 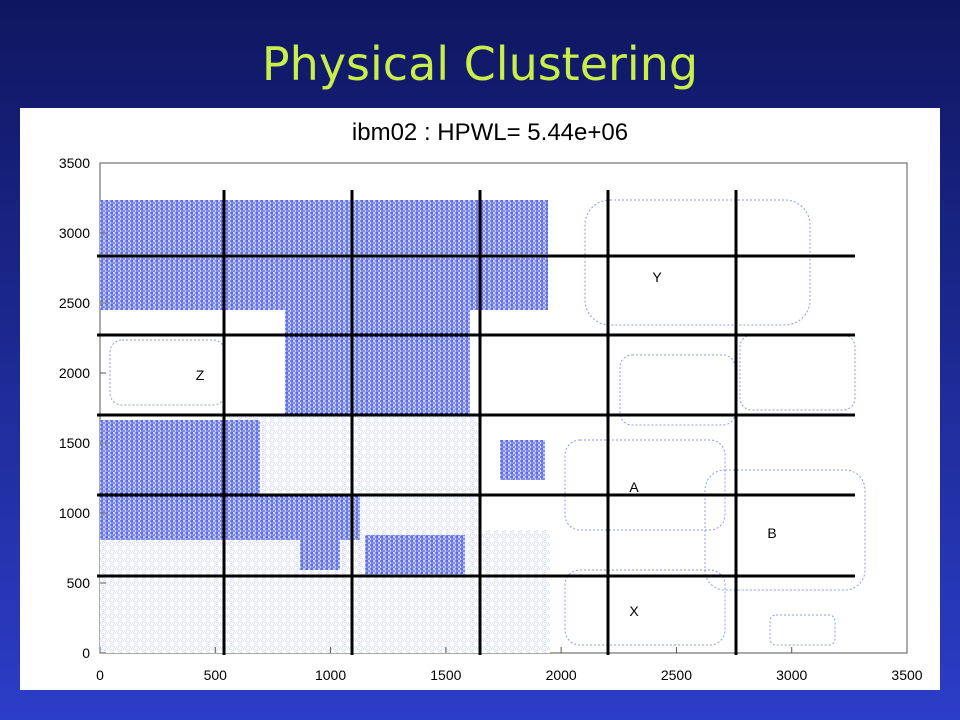 I want to click on y-tick-label: 500, so click(x=79, y=583).